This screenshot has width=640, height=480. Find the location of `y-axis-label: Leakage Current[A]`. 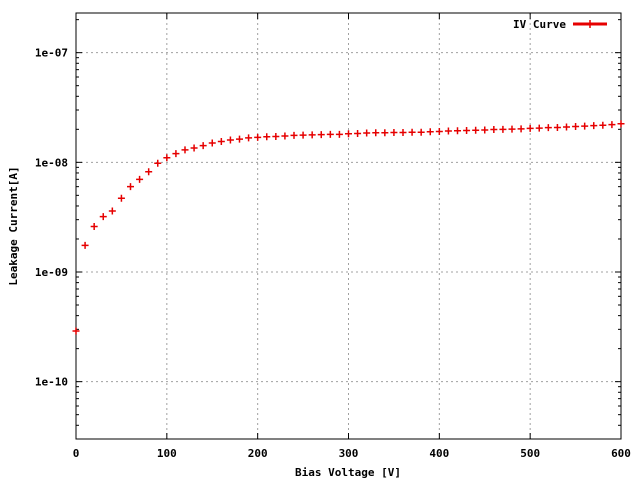

y-axis-label: Leakage Current[A] is located at coordinates (13, 225).